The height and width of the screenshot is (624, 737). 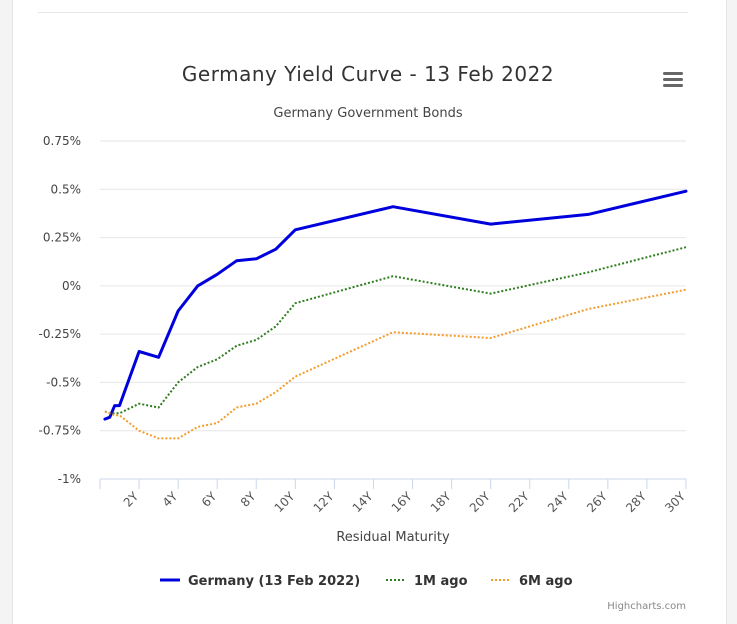 What do you see at coordinates (60, 310) in the screenshot?
I see `y-axis-labels: 0.75% 0.5% 0.25% 0% -0.25% -0.5% -0.75% -1%` at bounding box center [60, 310].